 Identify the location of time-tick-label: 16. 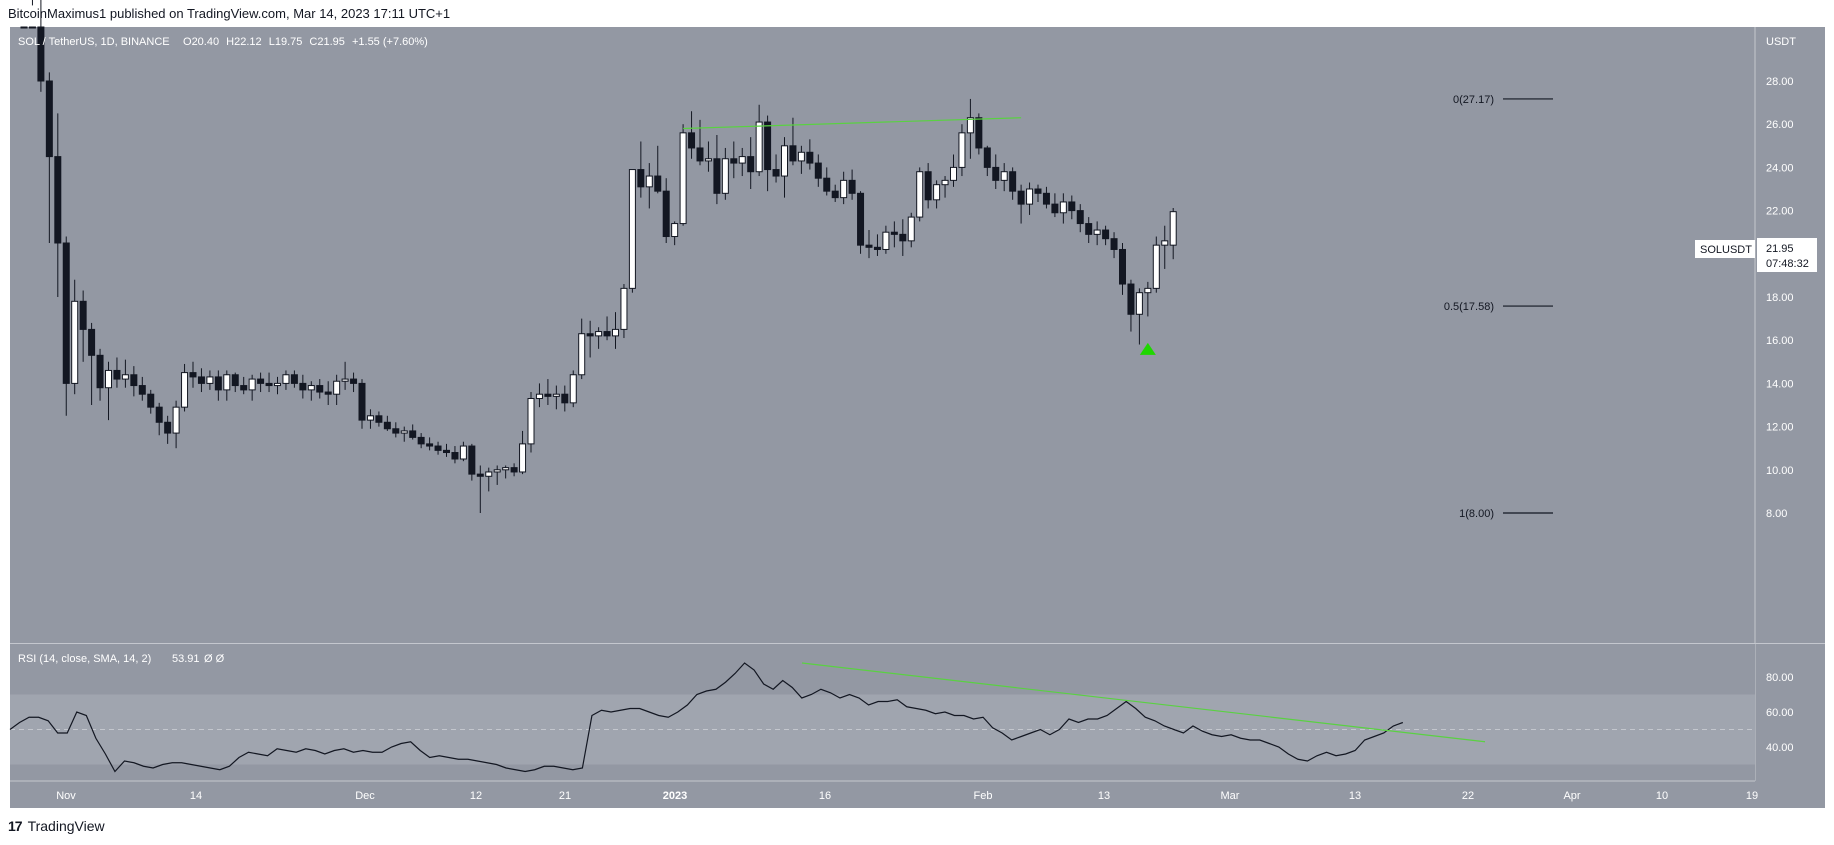
(825, 796).